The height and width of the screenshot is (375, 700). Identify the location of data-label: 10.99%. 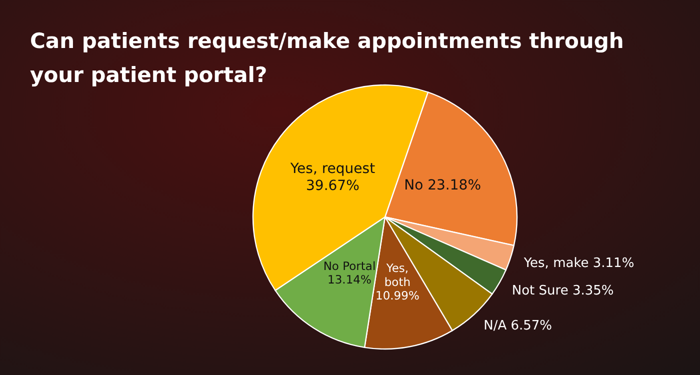
(398, 295).